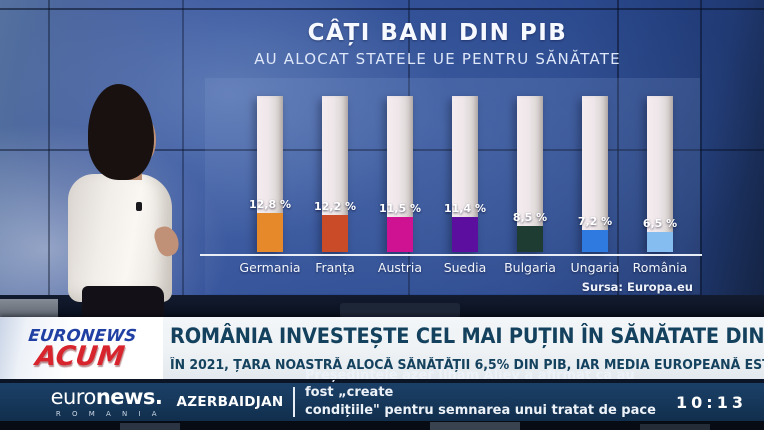 The height and width of the screenshot is (430, 764). What do you see at coordinates (530, 267) in the screenshot?
I see `bar-country-label: Bulgaria` at bounding box center [530, 267].